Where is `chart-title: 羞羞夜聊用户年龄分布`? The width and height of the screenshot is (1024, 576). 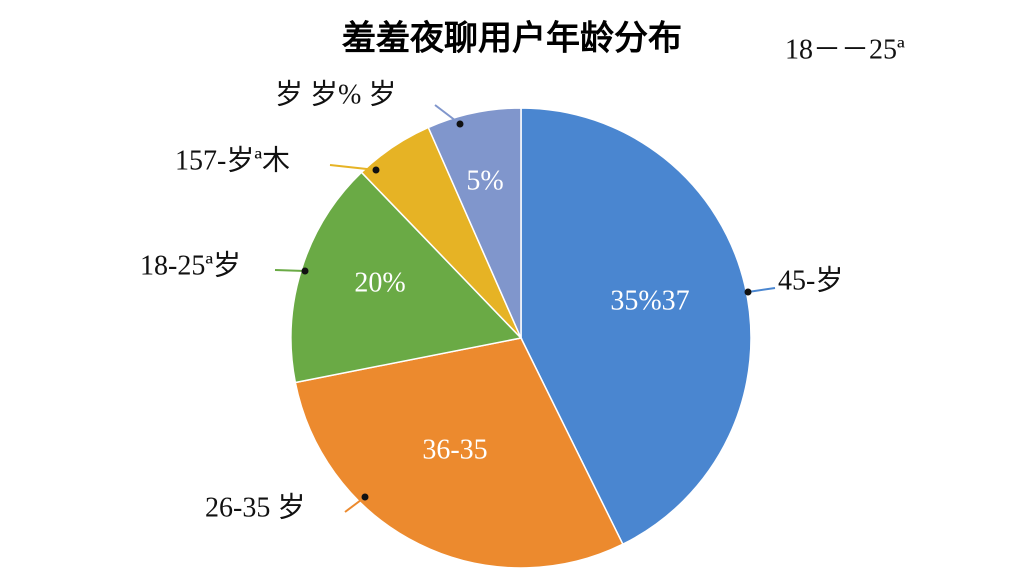
chart-title: 羞羞夜聊用户年龄分布 is located at coordinates (511, 39).